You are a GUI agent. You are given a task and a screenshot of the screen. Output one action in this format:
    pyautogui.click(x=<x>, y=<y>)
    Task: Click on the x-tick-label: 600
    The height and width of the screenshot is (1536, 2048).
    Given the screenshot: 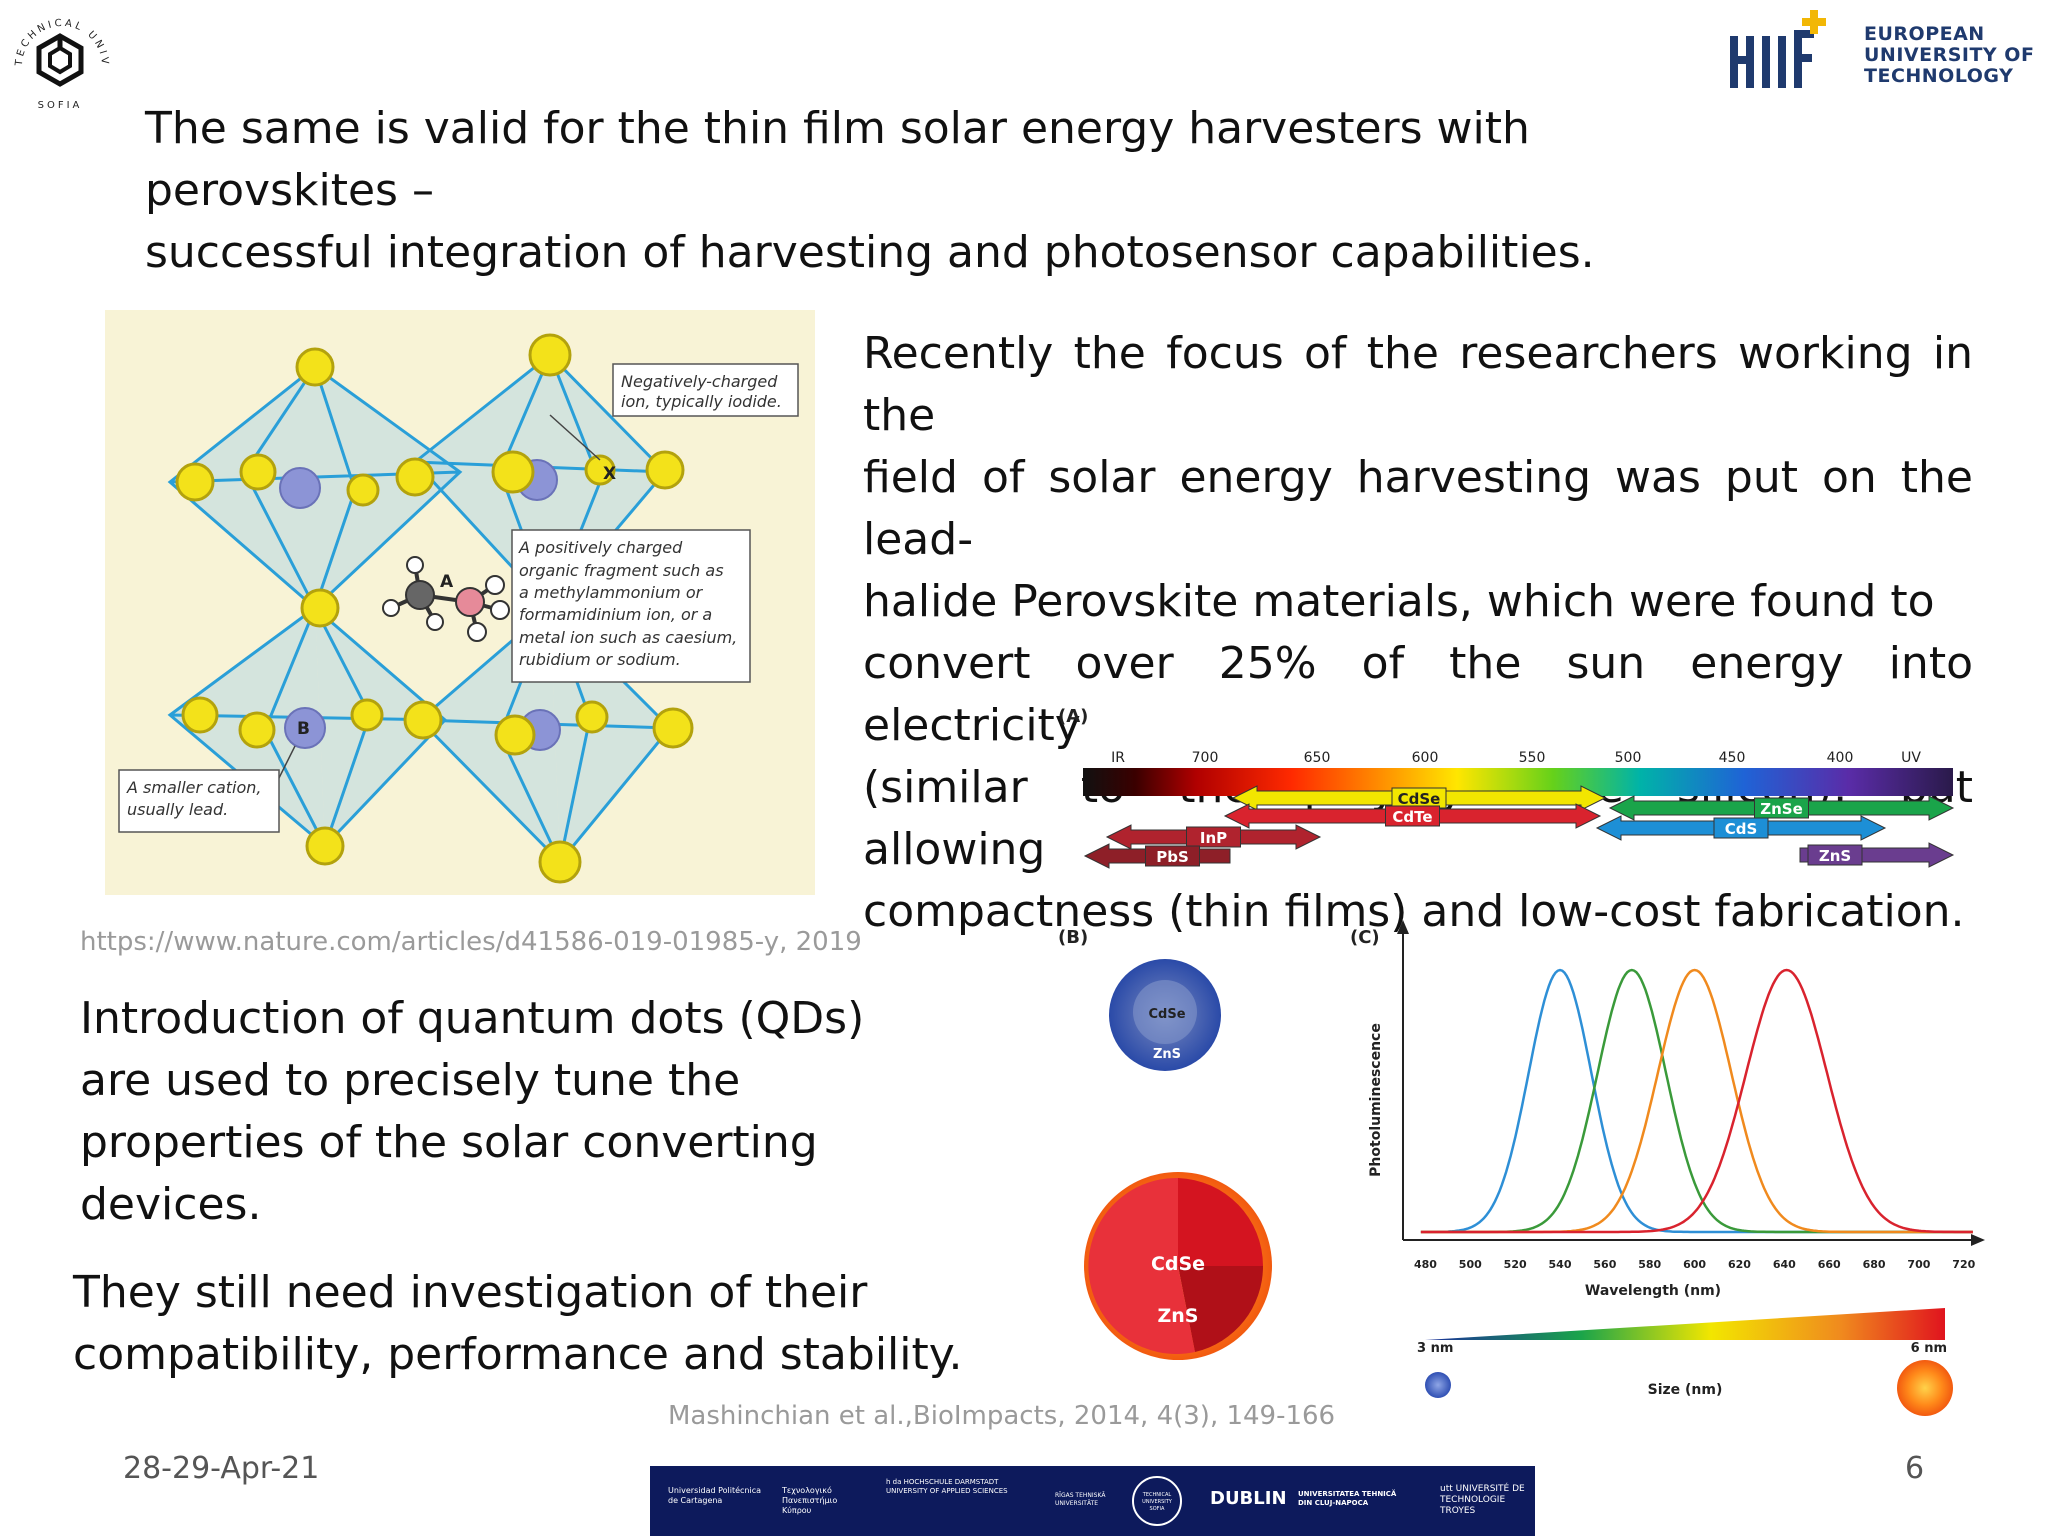 What is the action you would take?
    pyautogui.click(x=1694, y=1264)
    